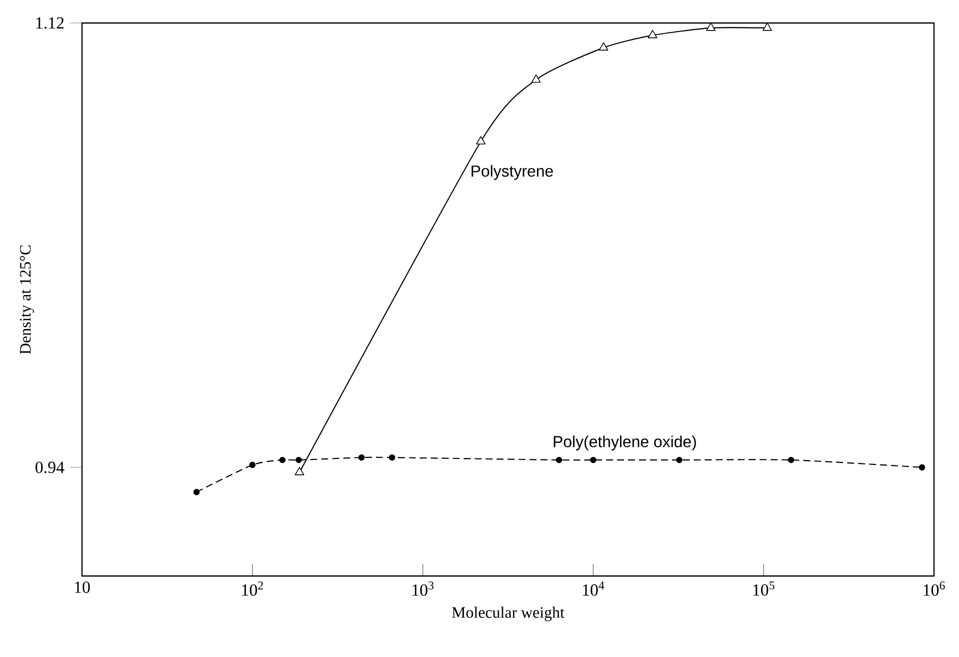 Image resolution: width=959 pixels, height=657 pixels. Describe the element at coordinates (50, 468) in the screenshot. I see `y-tick-label: 0.94` at that location.